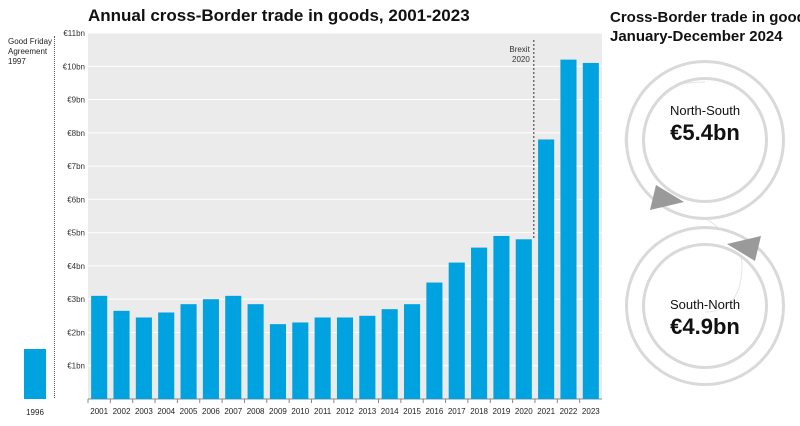  Describe the element at coordinates (74, 33) in the screenshot. I see `y-tick-label: €11bn` at that location.